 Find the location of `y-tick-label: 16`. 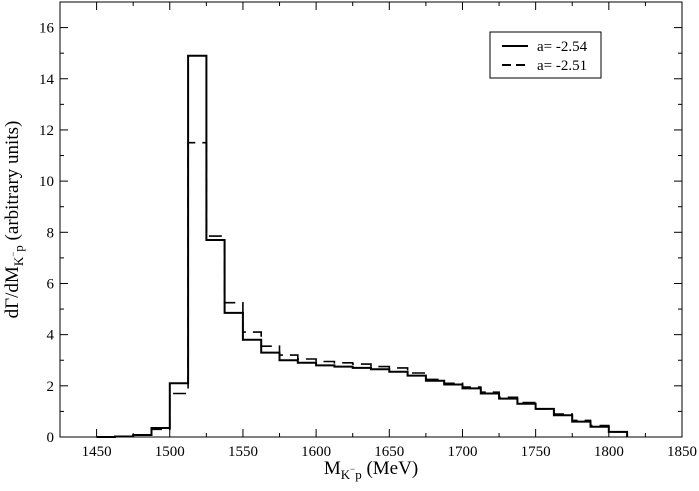

y-tick-label: 16 is located at coordinates (47, 29).